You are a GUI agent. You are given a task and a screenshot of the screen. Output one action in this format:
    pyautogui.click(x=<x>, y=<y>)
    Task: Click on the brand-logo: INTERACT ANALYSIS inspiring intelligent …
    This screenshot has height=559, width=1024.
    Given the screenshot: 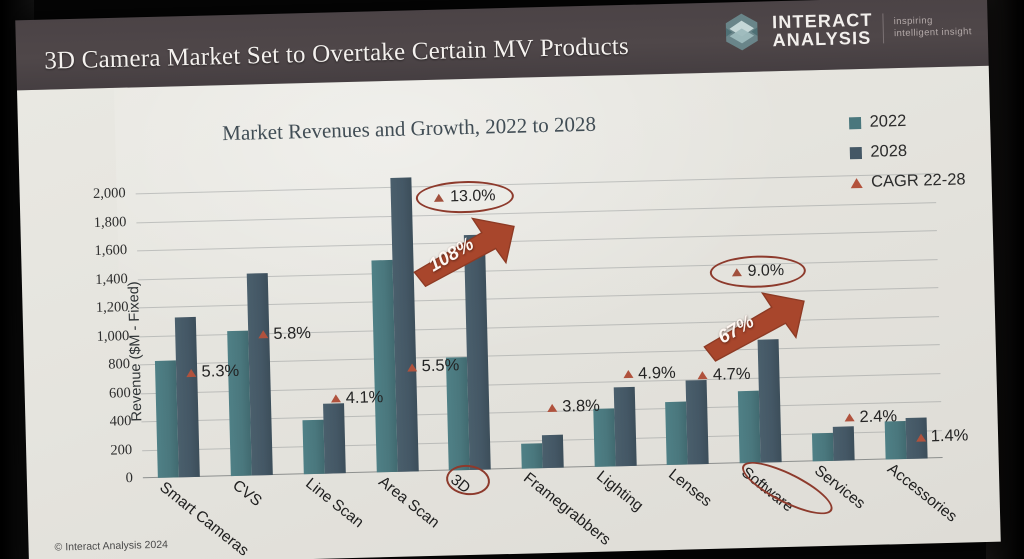 What is the action you would take?
    pyautogui.click(x=846, y=29)
    